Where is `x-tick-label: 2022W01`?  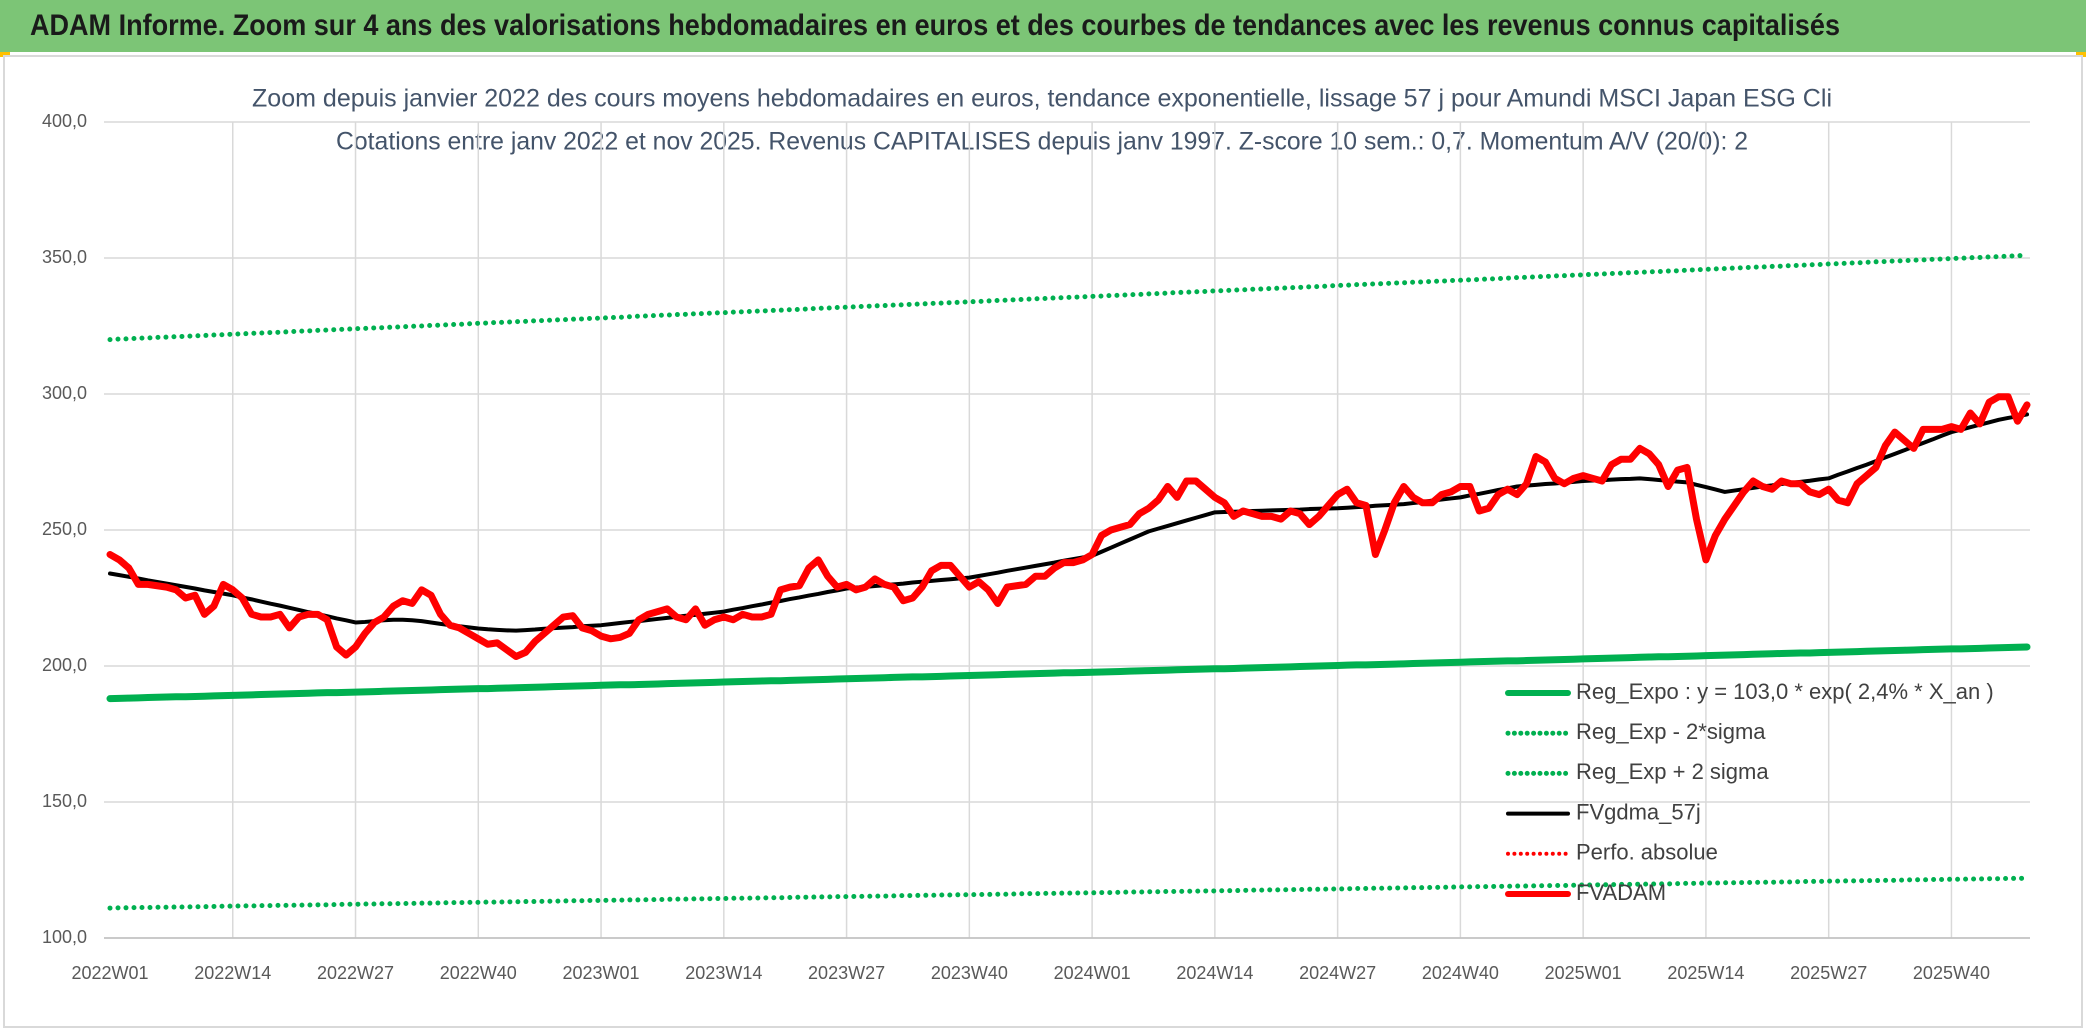
x-tick-label: 2022W01 is located at coordinates (109, 973).